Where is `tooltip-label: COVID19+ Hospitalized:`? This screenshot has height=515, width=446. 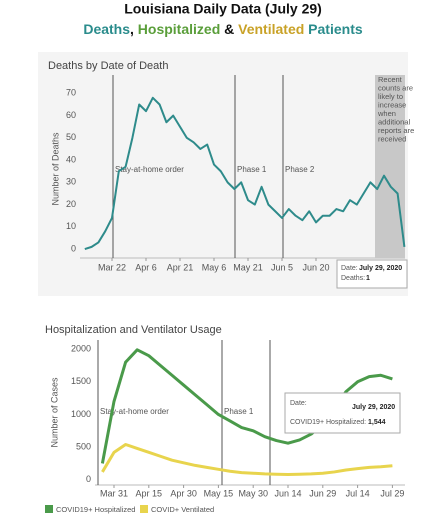 tooltip-label: COVID19+ Hospitalized: is located at coordinates (328, 422).